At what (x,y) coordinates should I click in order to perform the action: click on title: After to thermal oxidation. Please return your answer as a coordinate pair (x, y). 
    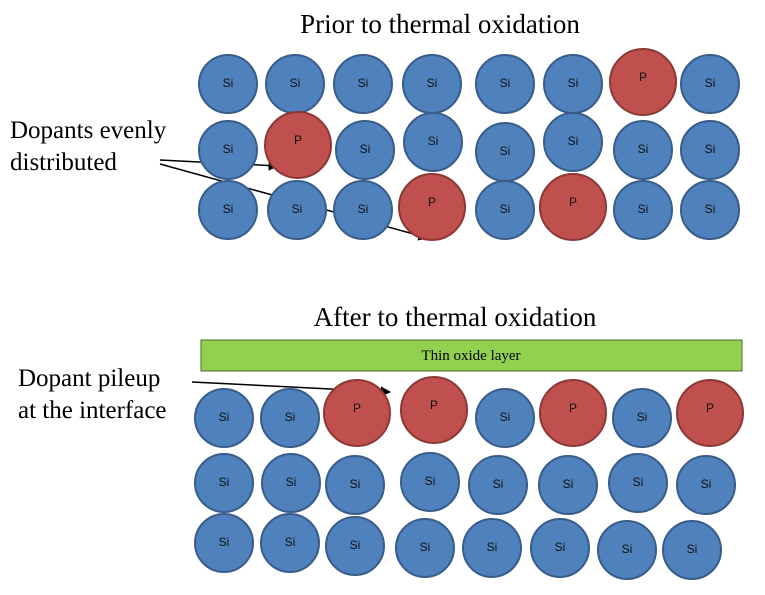
    Looking at the image, I should click on (455, 317).